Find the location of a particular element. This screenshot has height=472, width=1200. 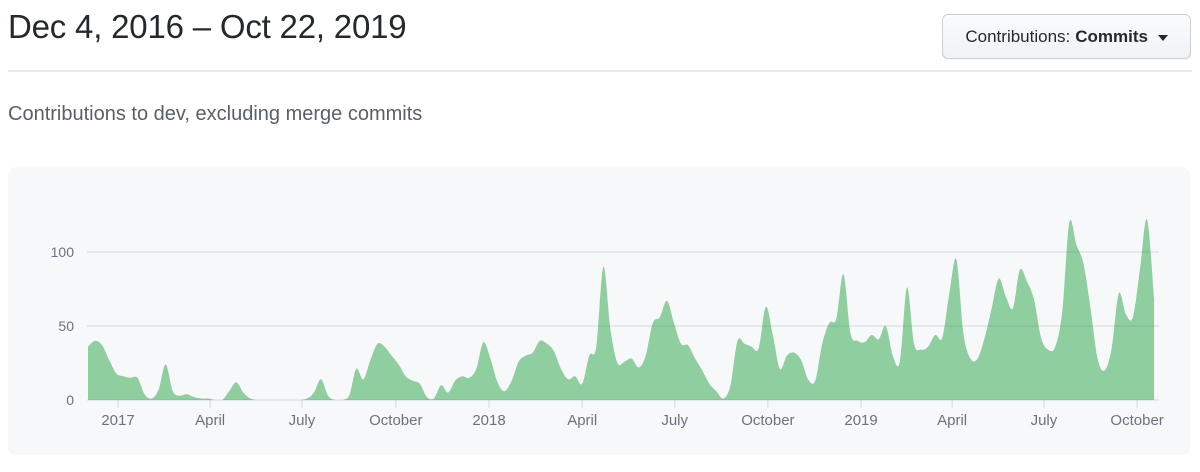

x-axis-label: 2019 is located at coordinates (860, 420).